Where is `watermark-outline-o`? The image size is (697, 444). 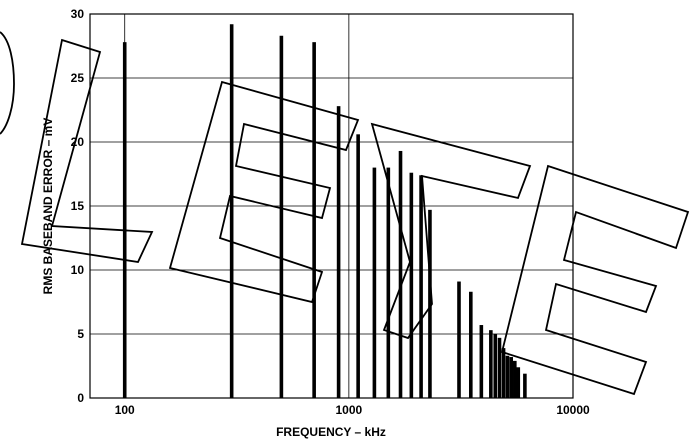
watermark-outline-o is located at coordinates (7, 83).